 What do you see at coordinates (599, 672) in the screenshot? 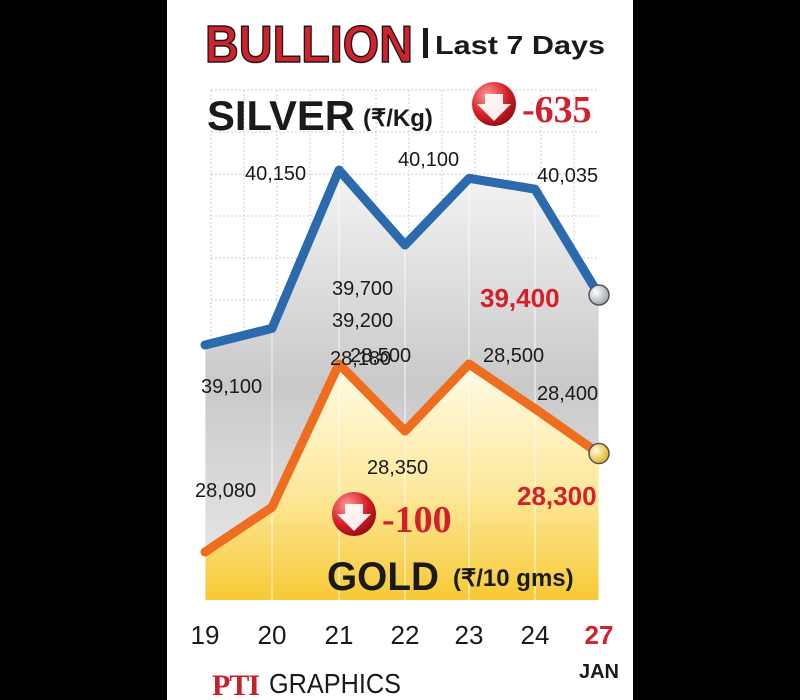
I see `x-month-label: JAN` at bounding box center [599, 672].